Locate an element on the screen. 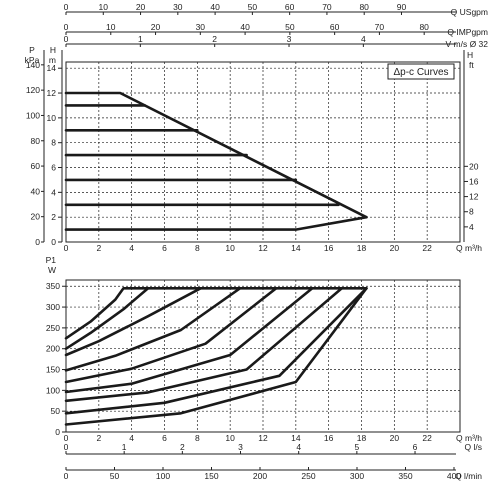 This screenshot has width=494, height=482. y-axis-label-h-right: H is located at coordinates (470, 55).